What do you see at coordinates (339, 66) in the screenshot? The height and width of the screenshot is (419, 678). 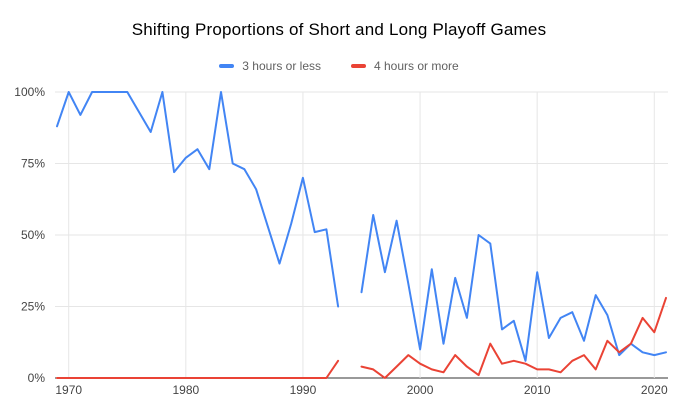 I see `legend: 3 hours or less 4 hours or more` at bounding box center [339, 66].